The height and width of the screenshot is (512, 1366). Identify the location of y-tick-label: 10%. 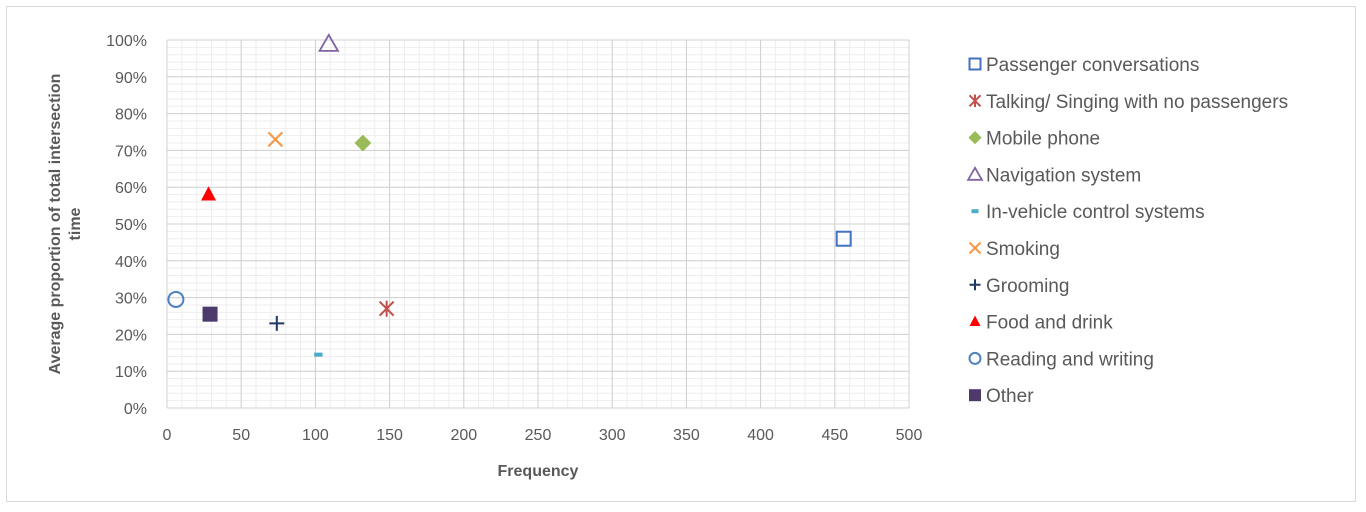
(131, 372).